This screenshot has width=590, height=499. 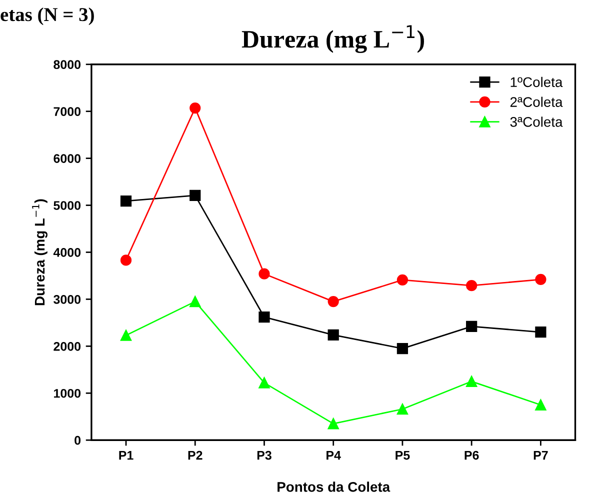 I want to click on x-tick-label: P3, so click(x=264, y=455).